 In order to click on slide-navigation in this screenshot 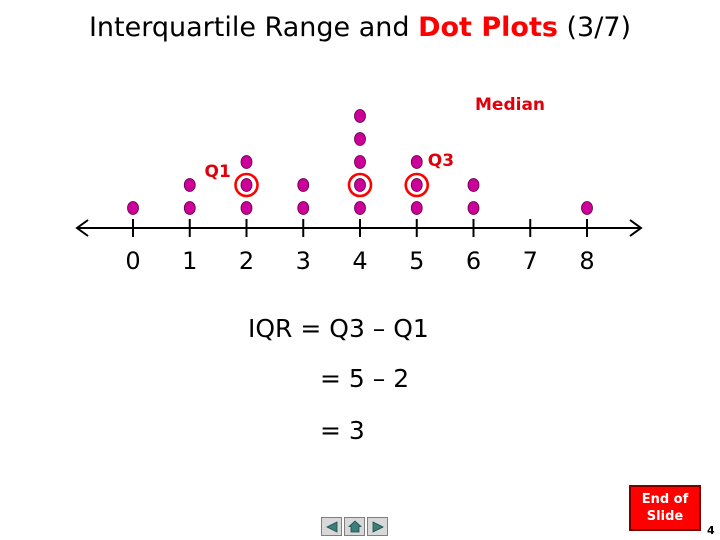, I will do `click(354, 526)`.